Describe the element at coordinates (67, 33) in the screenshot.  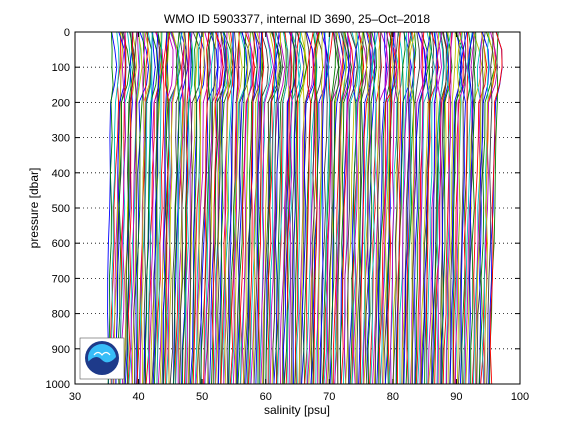
I see `y-tick-label: 0` at that location.